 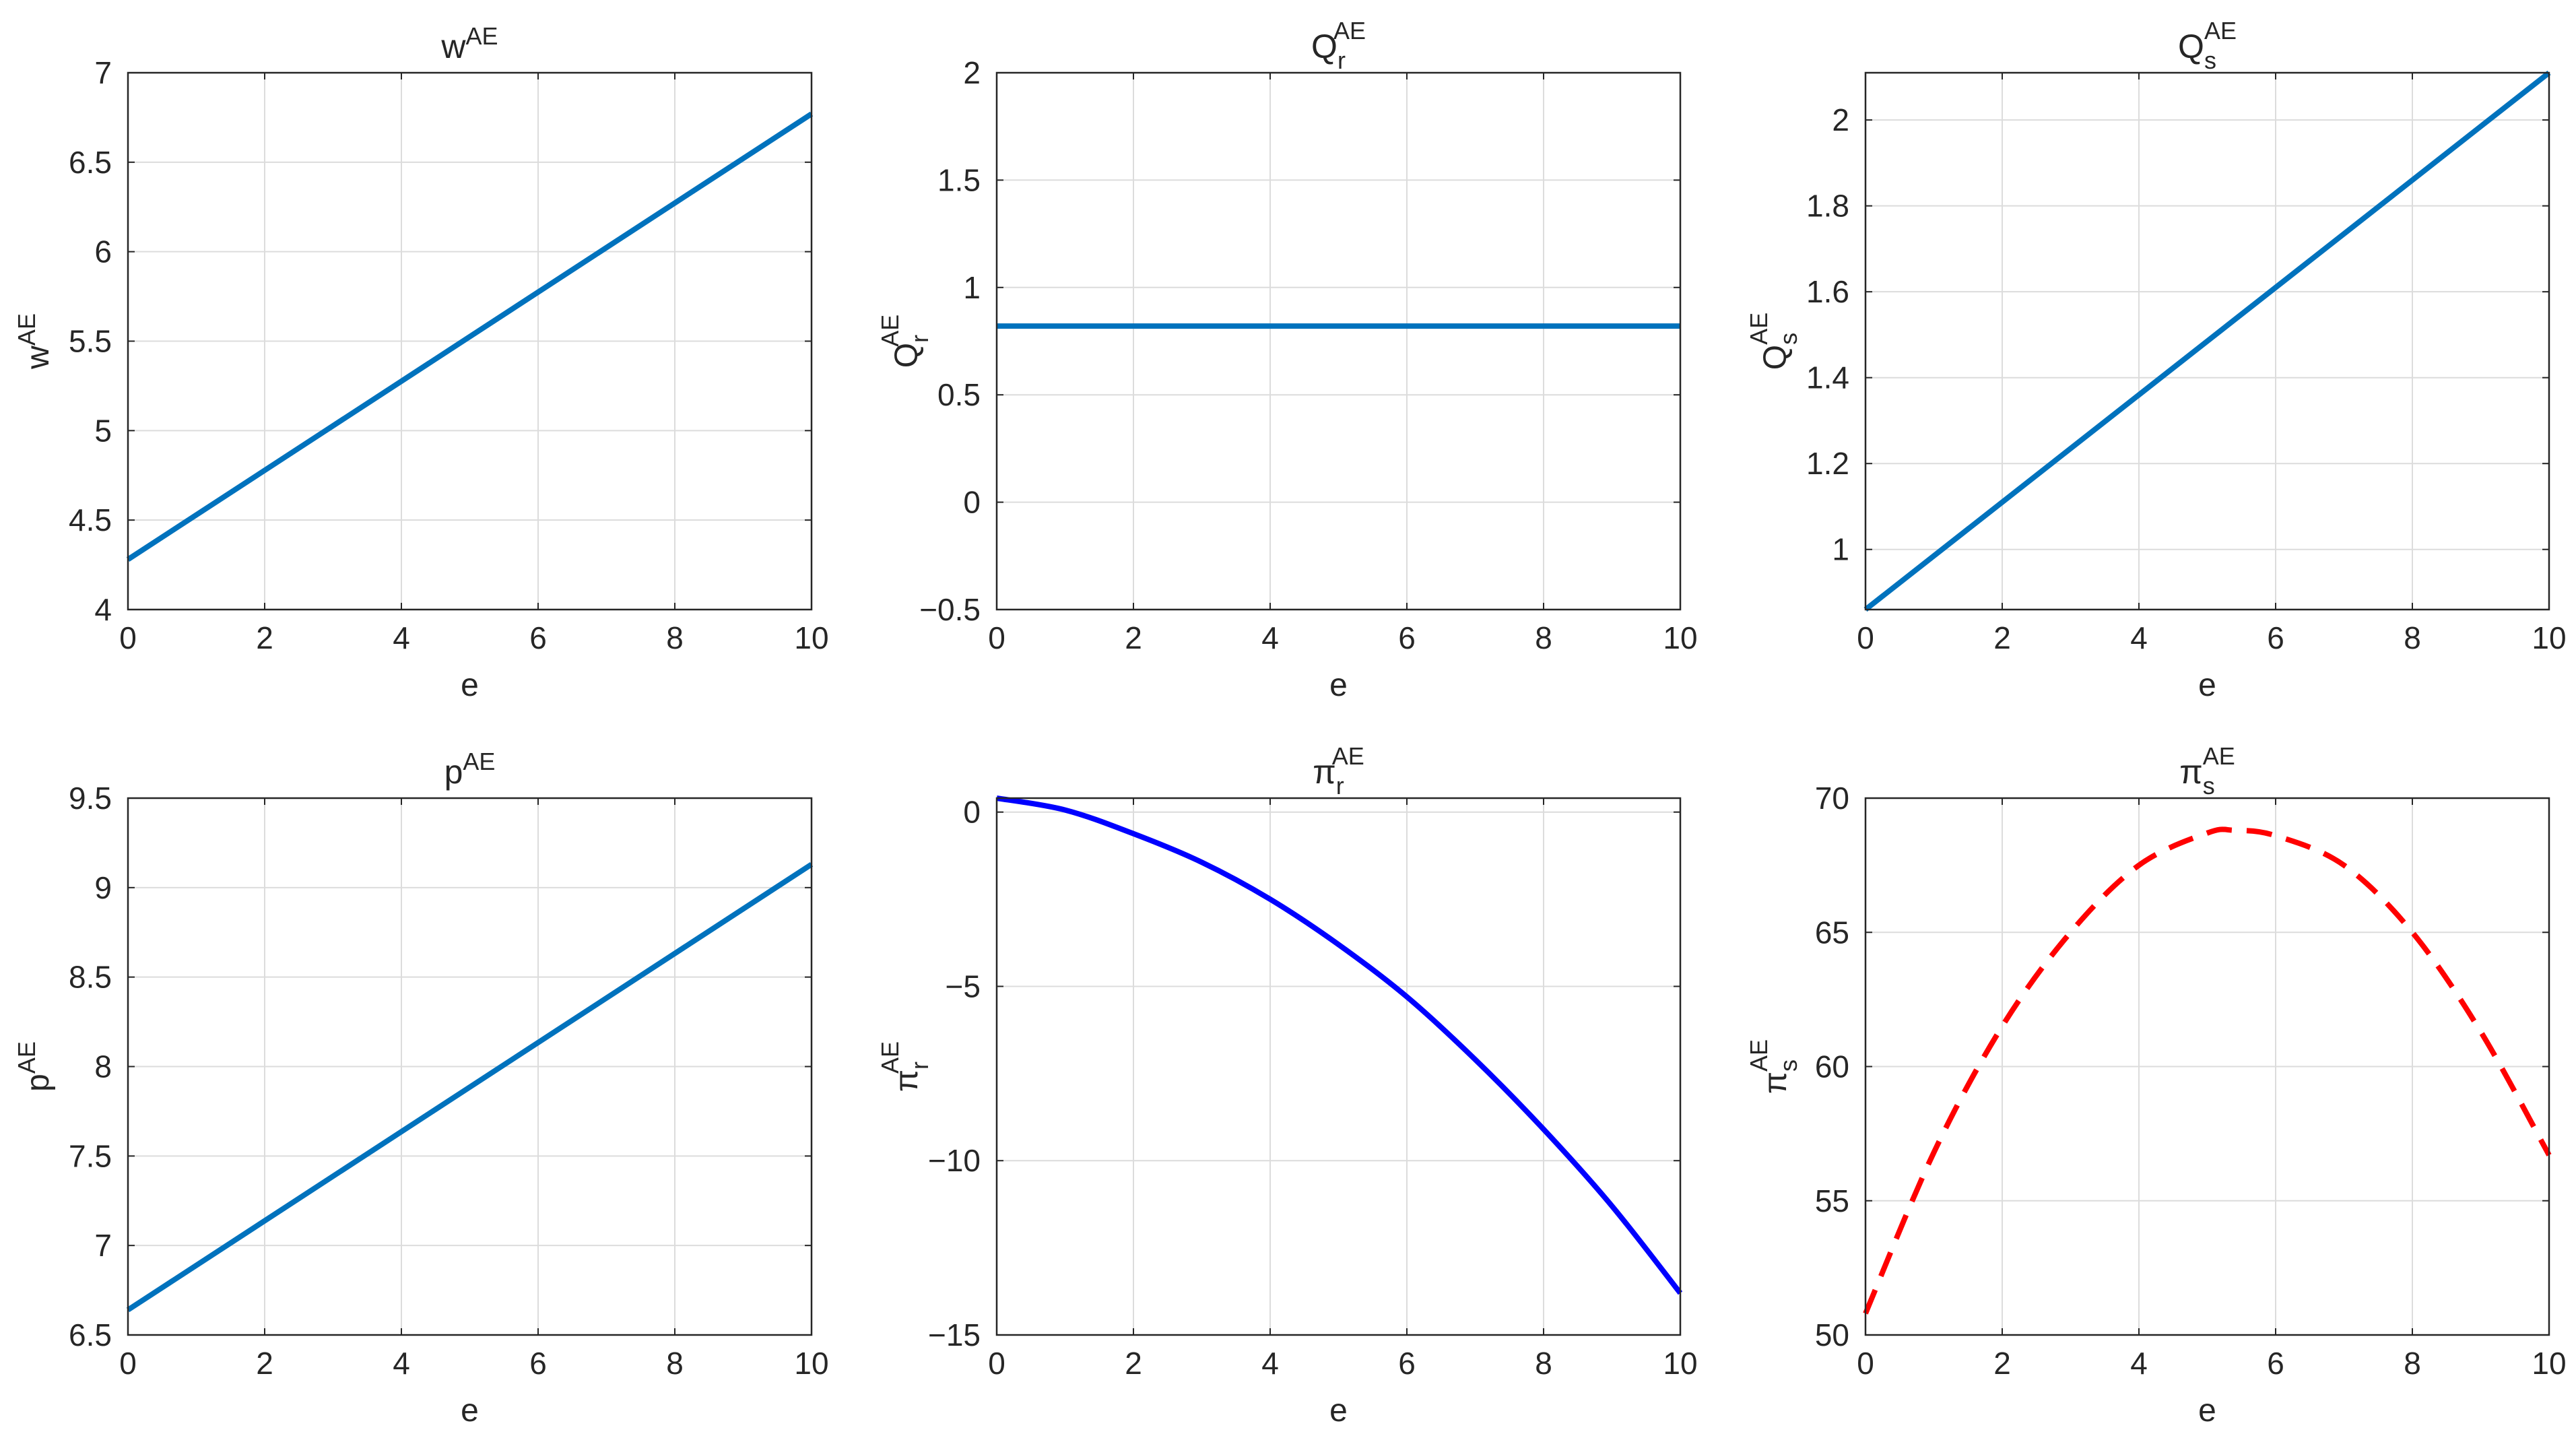 I want to click on y-tick-label: 70, so click(x=1832, y=799).